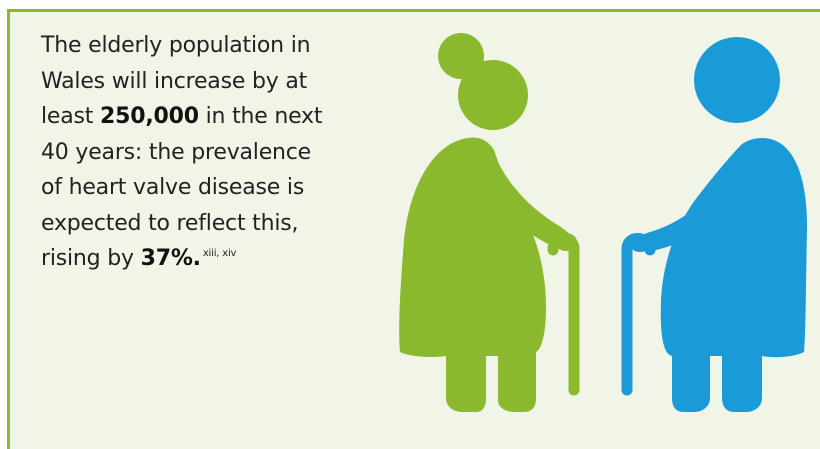 The height and width of the screenshot is (449, 820). What do you see at coordinates (176, 45) in the screenshot?
I see `statement-line-1: The elderly population in` at bounding box center [176, 45].